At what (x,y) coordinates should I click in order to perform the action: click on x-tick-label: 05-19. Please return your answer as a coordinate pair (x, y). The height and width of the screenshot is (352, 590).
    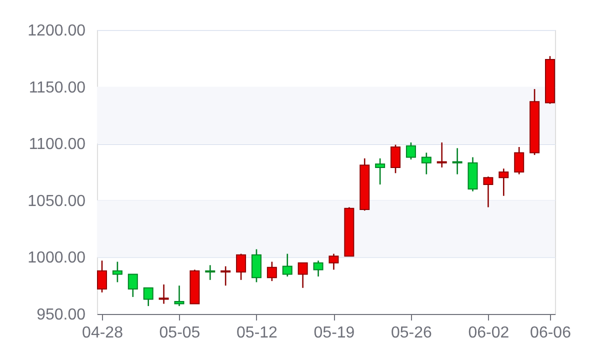
    Looking at the image, I should click on (334, 333).